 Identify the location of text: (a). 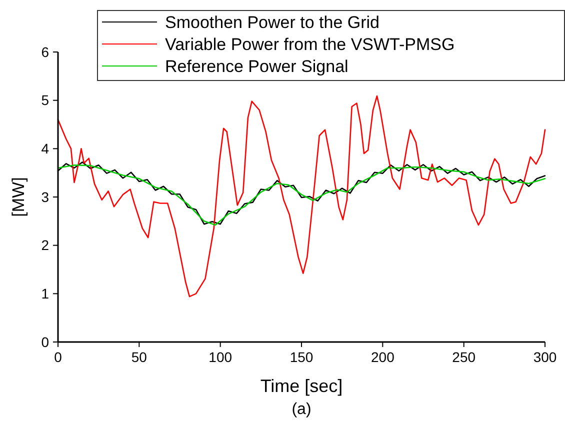
(302, 409).